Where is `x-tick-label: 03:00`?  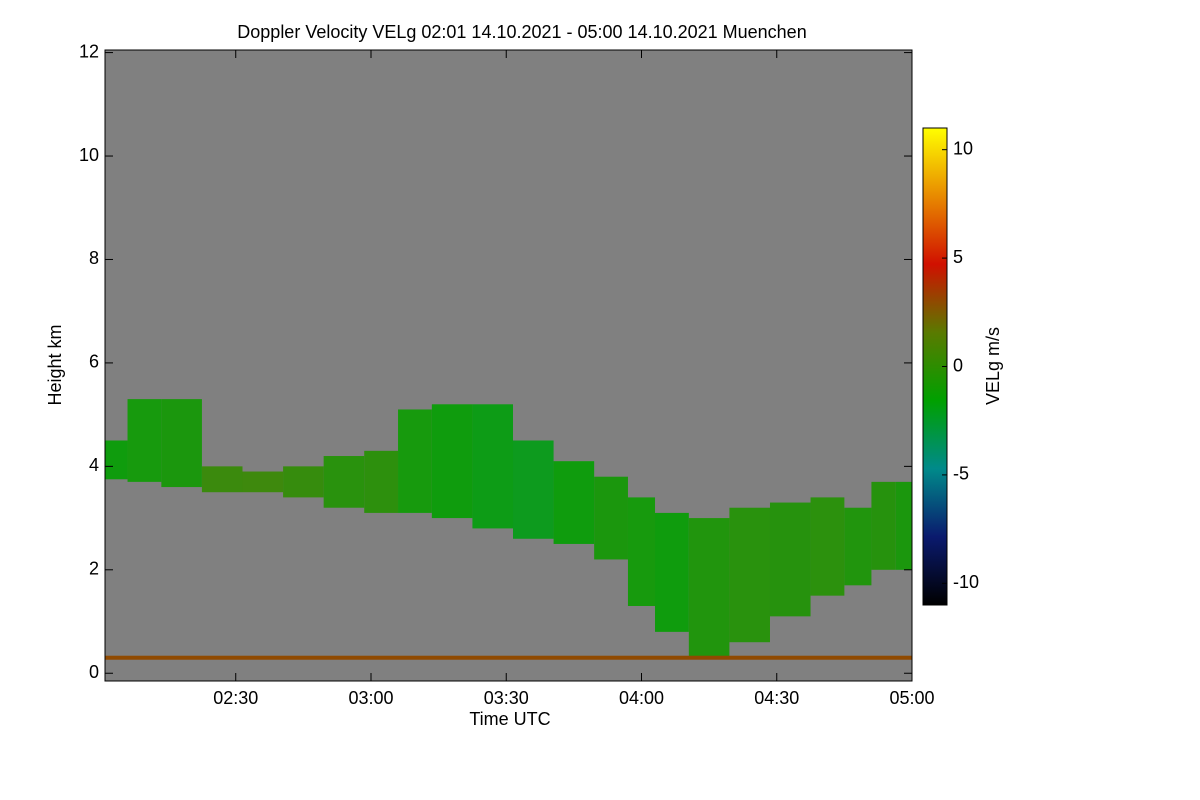
x-tick-label: 03:00 is located at coordinates (370, 698).